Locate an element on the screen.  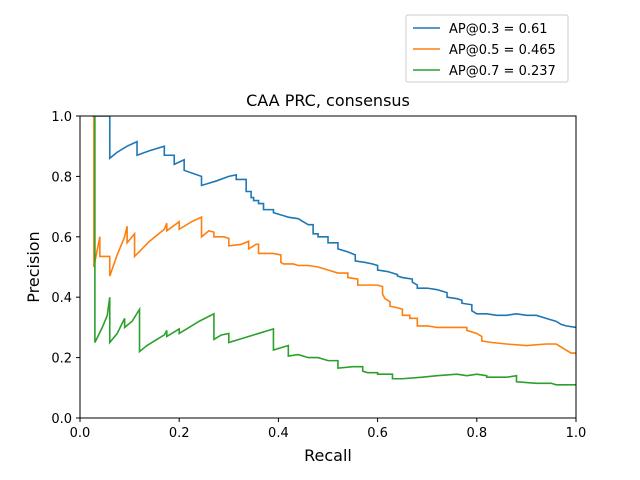
legend-label-ap03: AP@0.3 = 0.61 is located at coordinates (498, 29).